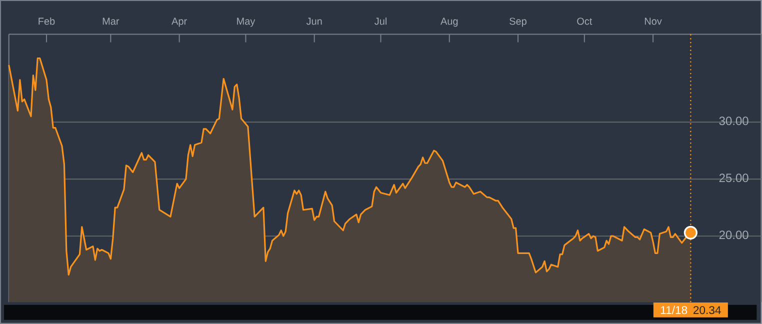 The image size is (762, 324). Describe the element at coordinates (314, 21) in the screenshot. I see `x-tick-label: Jun` at that location.